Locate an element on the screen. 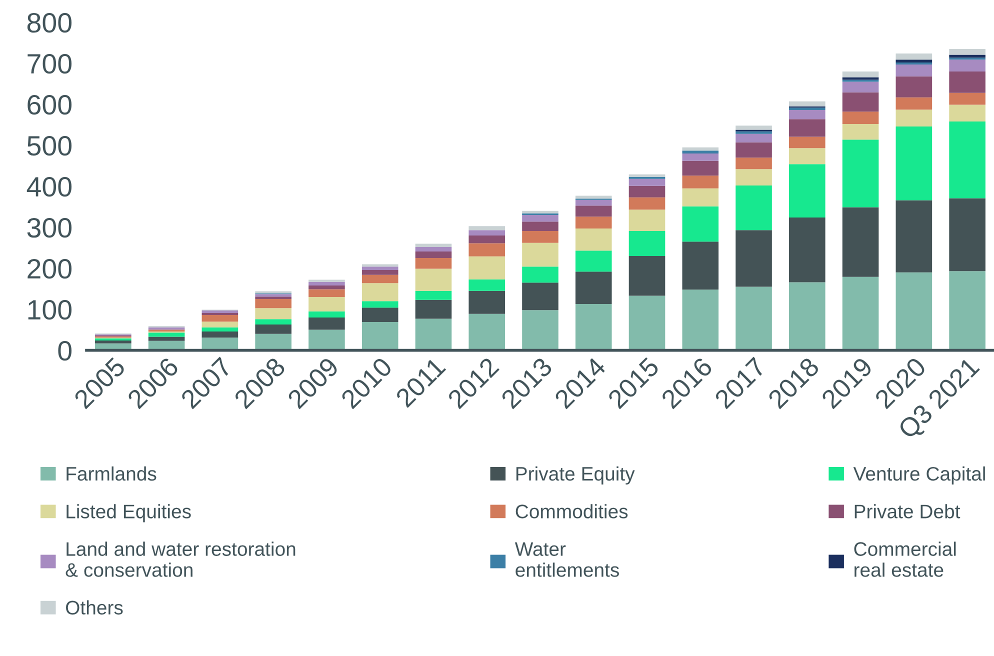 Image resolution: width=994 pixels, height=656 pixels. y-tick-label: 300 is located at coordinates (49, 228).